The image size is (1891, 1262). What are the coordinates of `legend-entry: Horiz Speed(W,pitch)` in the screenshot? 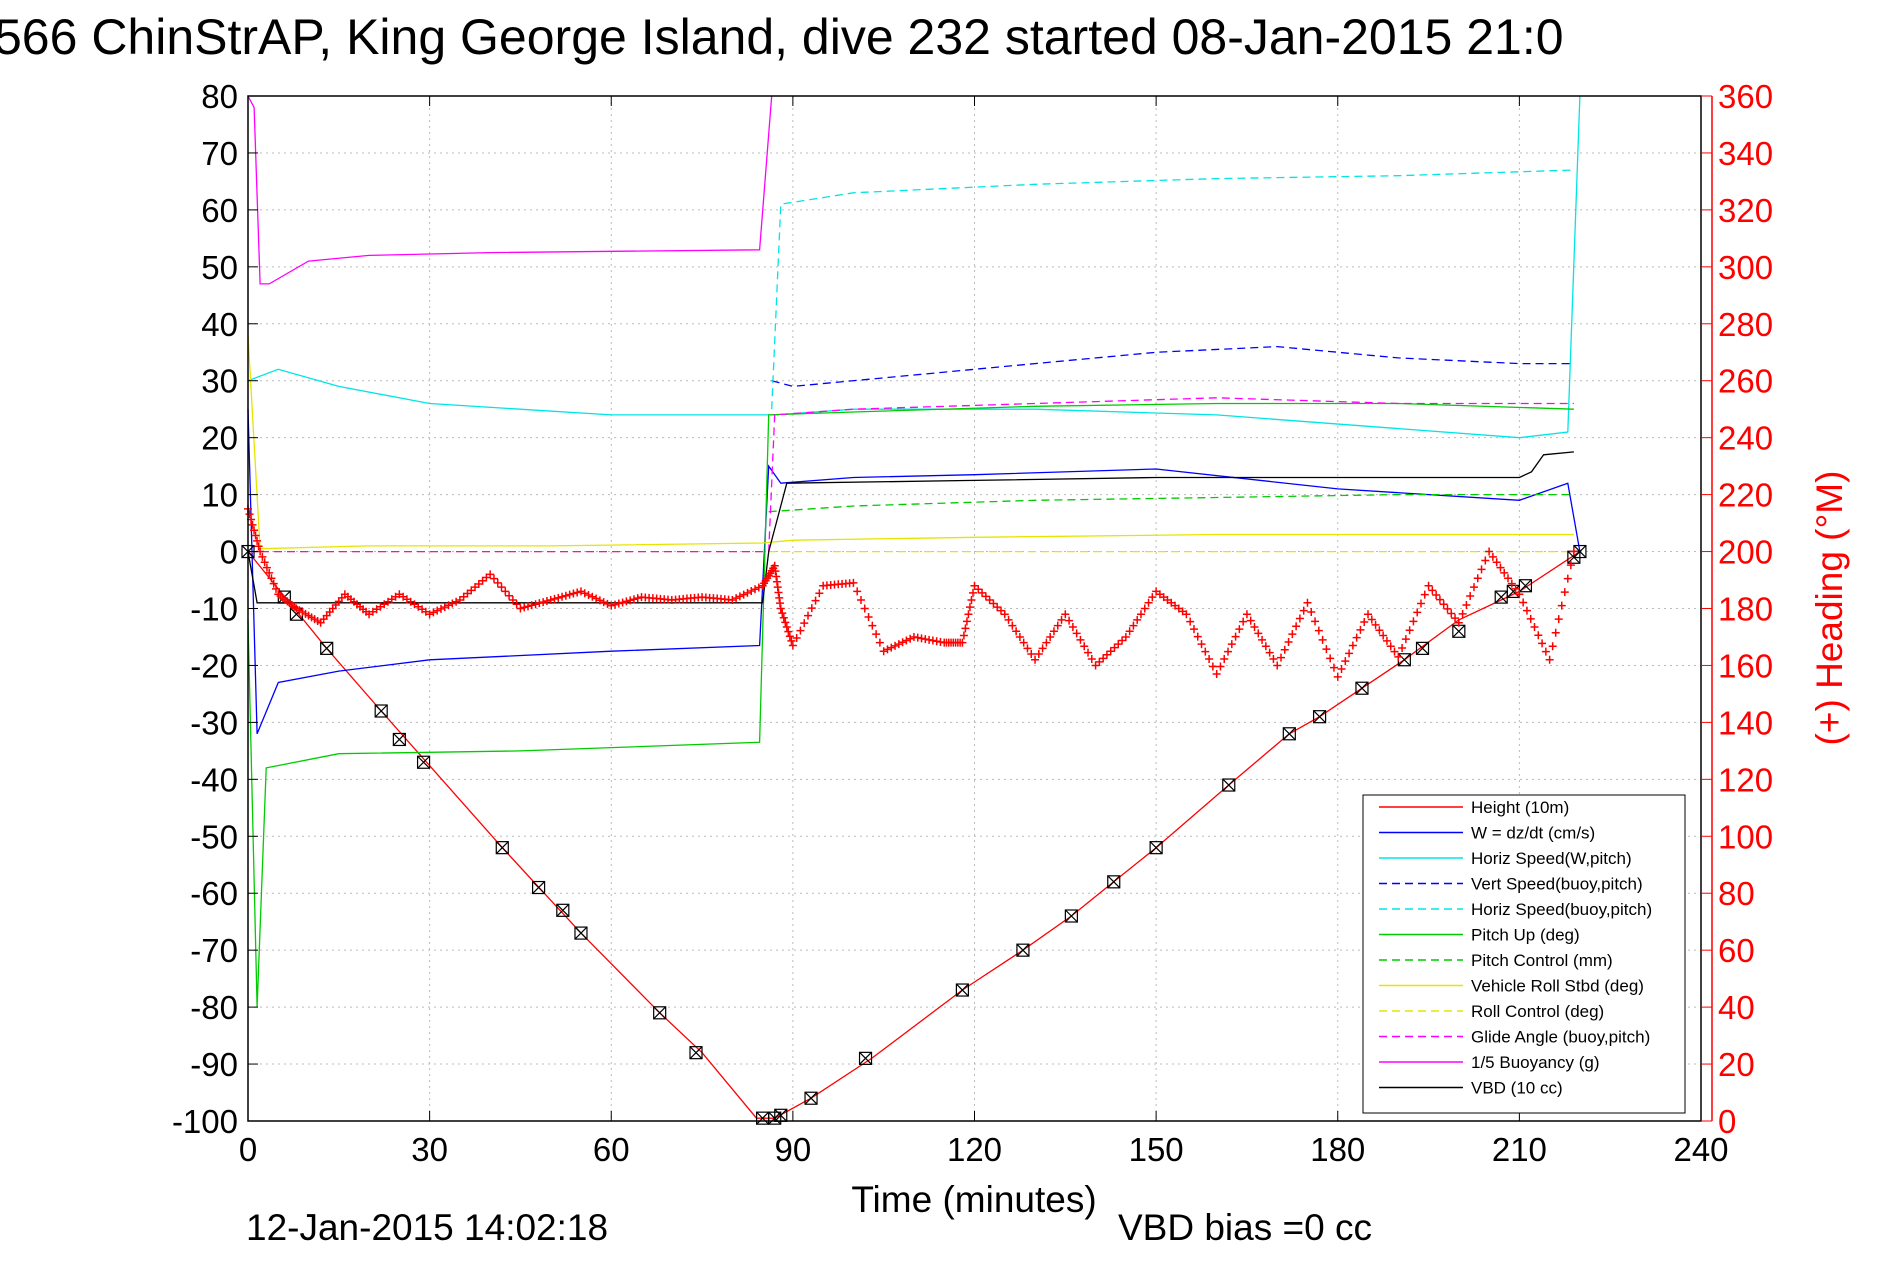 It's located at (1505, 858).